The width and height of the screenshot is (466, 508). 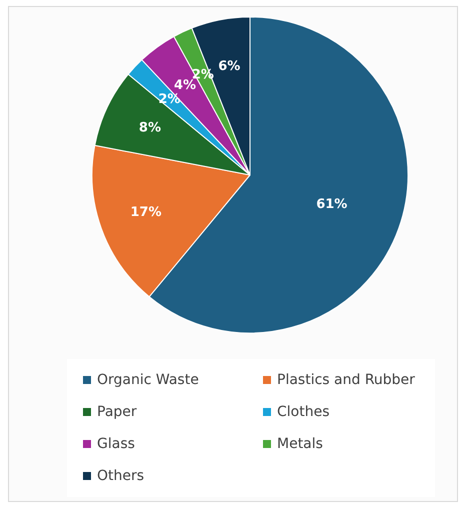 I want to click on data-label: 8%, so click(x=149, y=128).